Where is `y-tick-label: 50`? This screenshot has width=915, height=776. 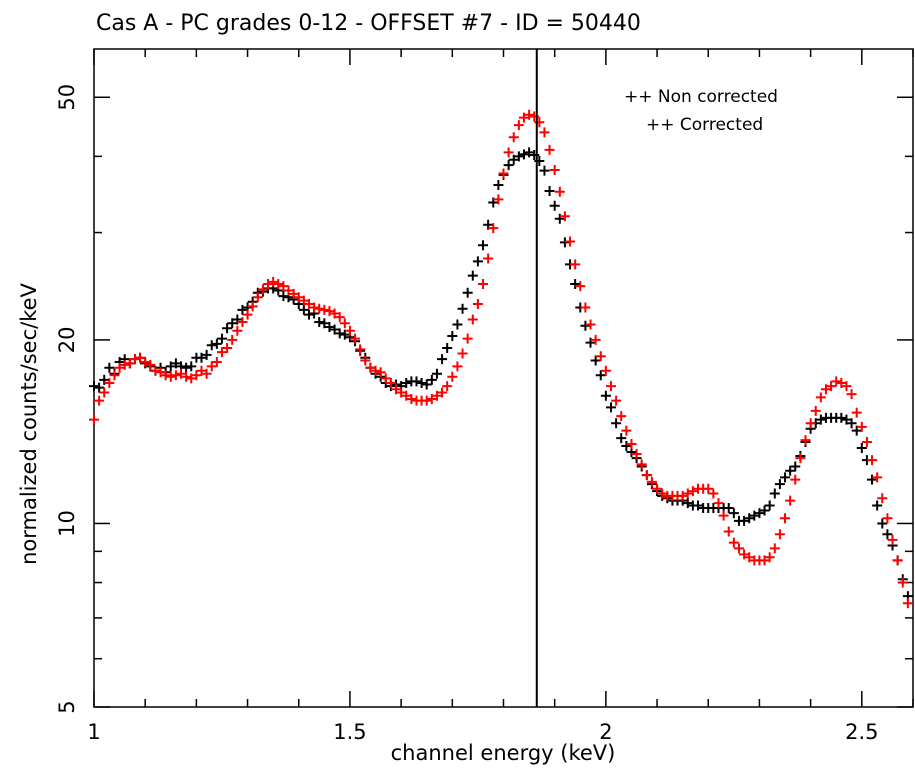 y-tick-label: 50 is located at coordinates (67, 97).